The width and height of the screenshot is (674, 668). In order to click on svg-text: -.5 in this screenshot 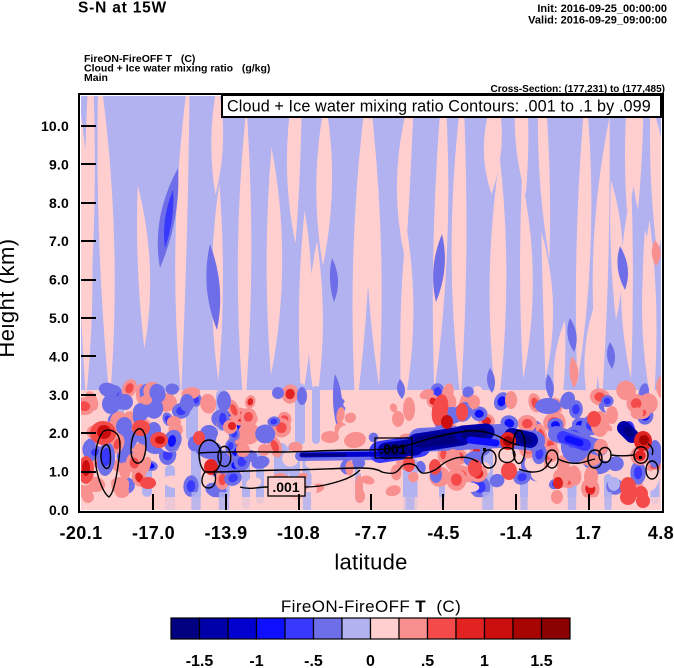, I will do `click(313, 660)`.